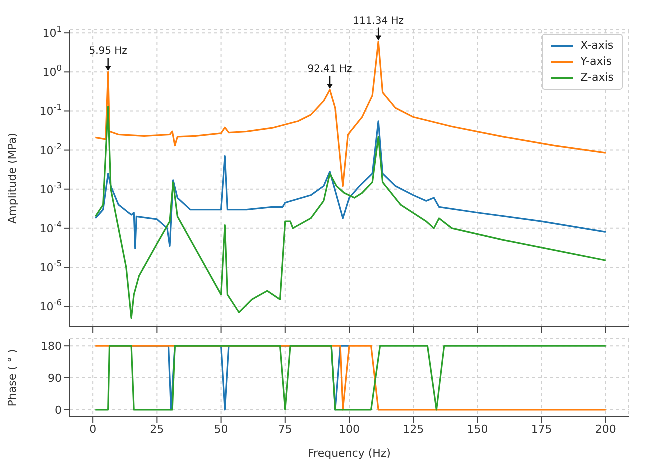  Describe the element at coordinates (477, 429) in the screenshot. I see `x-tick-label: 150` at that location.